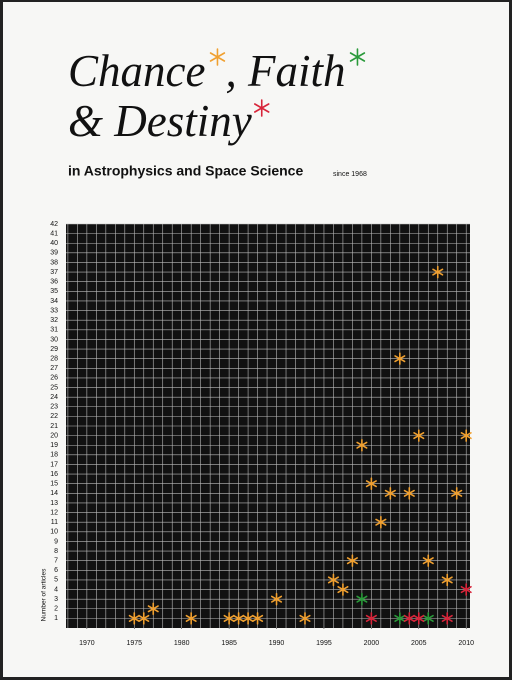 The width and height of the screenshot is (512, 680). What do you see at coordinates (54, 310) in the screenshot?
I see `y-tick-label: 33` at bounding box center [54, 310].